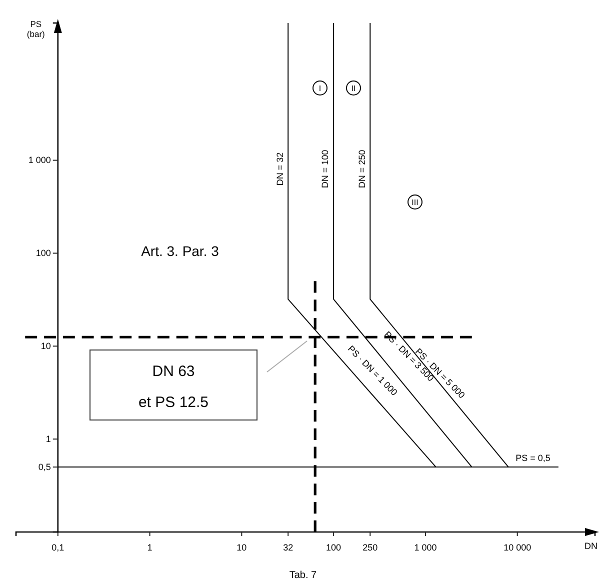 Image resolution: width=606 pixels, height=584 pixels. I want to click on x-tick-label: 10 000, so click(518, 547).